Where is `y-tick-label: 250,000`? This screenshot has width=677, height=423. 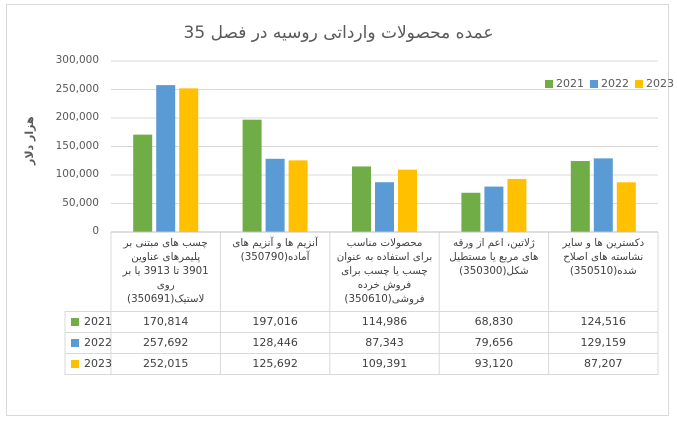 y-tick-label: 250,000 is located at coordinates (77, 88).